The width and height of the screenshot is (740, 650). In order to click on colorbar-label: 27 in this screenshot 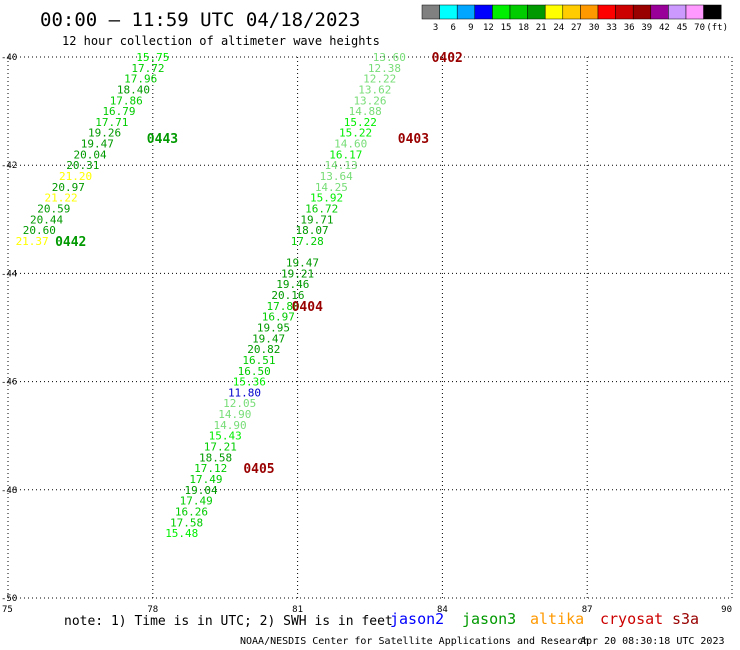, I will do `click(576, 28)`.